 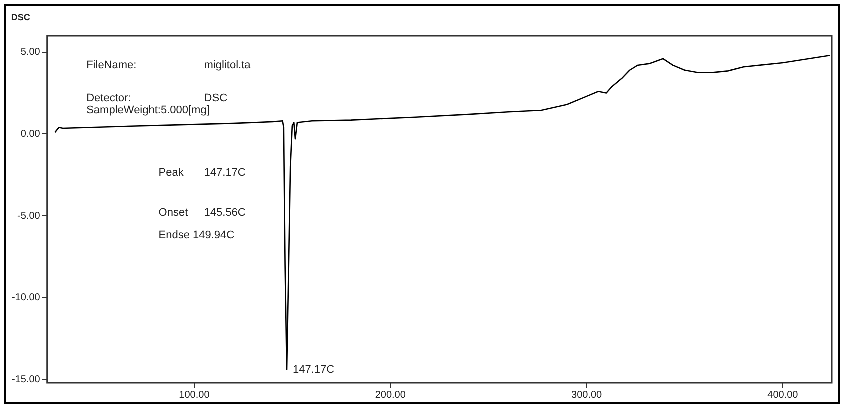 I want to click on annotation: Endse 149.94C, so click(x=196, y=236).